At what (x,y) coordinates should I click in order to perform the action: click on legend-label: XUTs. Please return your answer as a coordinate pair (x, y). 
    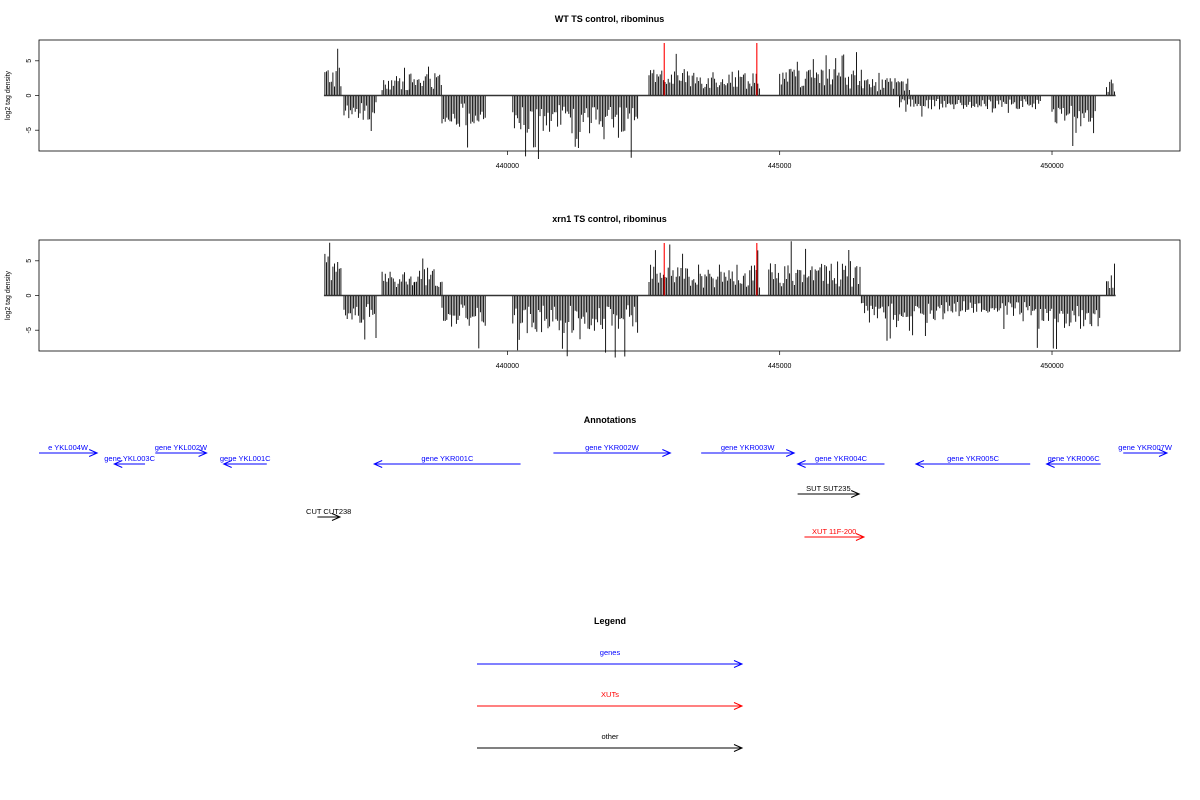
    Looking at the image, I should click on (610, 694).